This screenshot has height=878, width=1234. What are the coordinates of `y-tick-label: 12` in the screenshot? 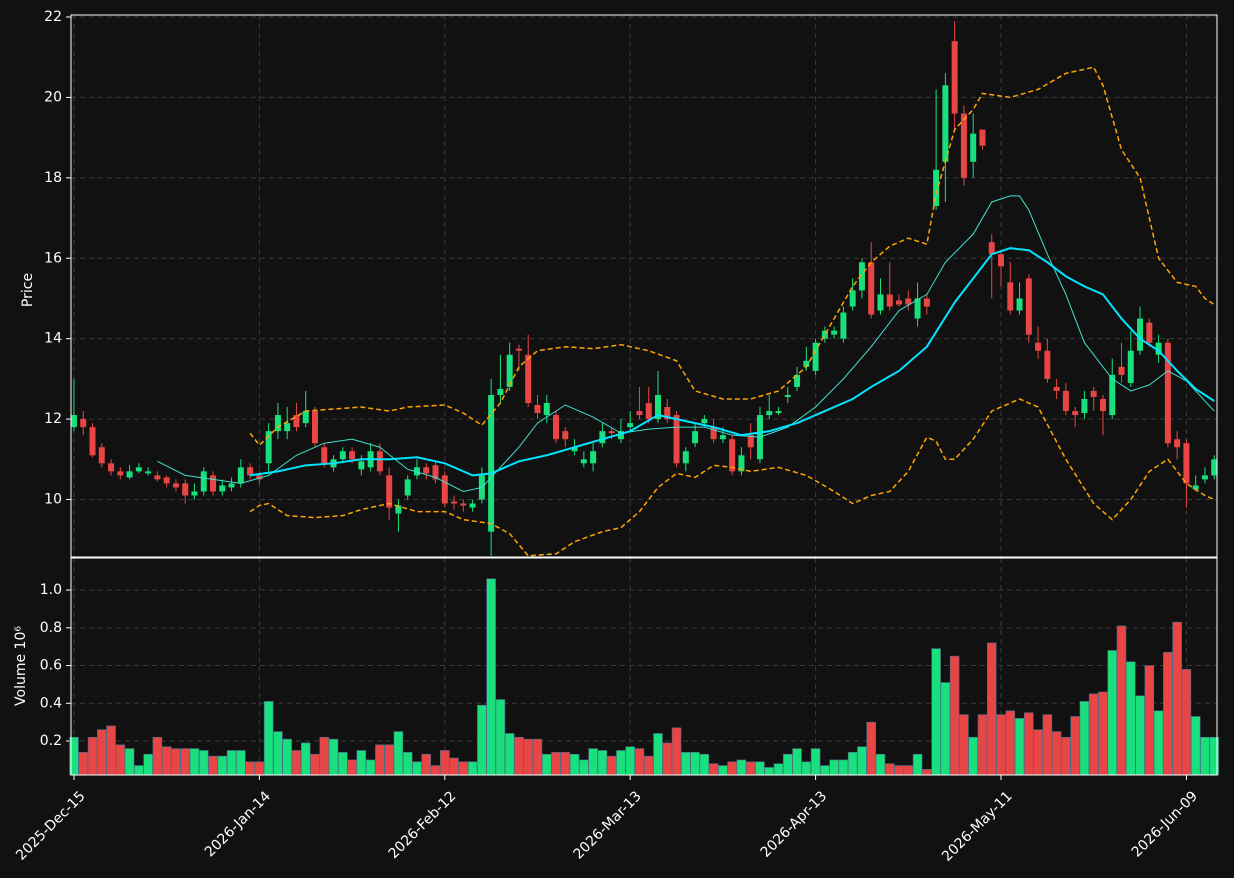 It's located at (53, 419).